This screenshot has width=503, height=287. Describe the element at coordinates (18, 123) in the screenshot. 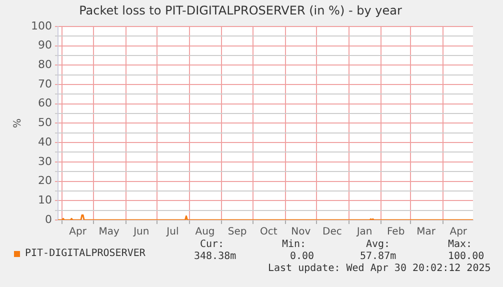

I see `y-axis-title: %` at that location.